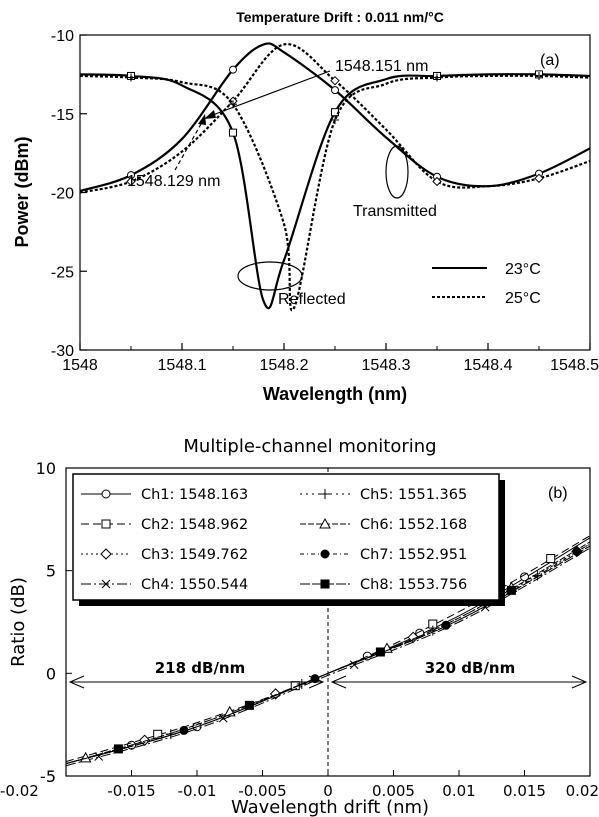 The width and height of the screenshot is (599, 817). I want to click on legend-label-23c: 23°C, so click(523, 269).